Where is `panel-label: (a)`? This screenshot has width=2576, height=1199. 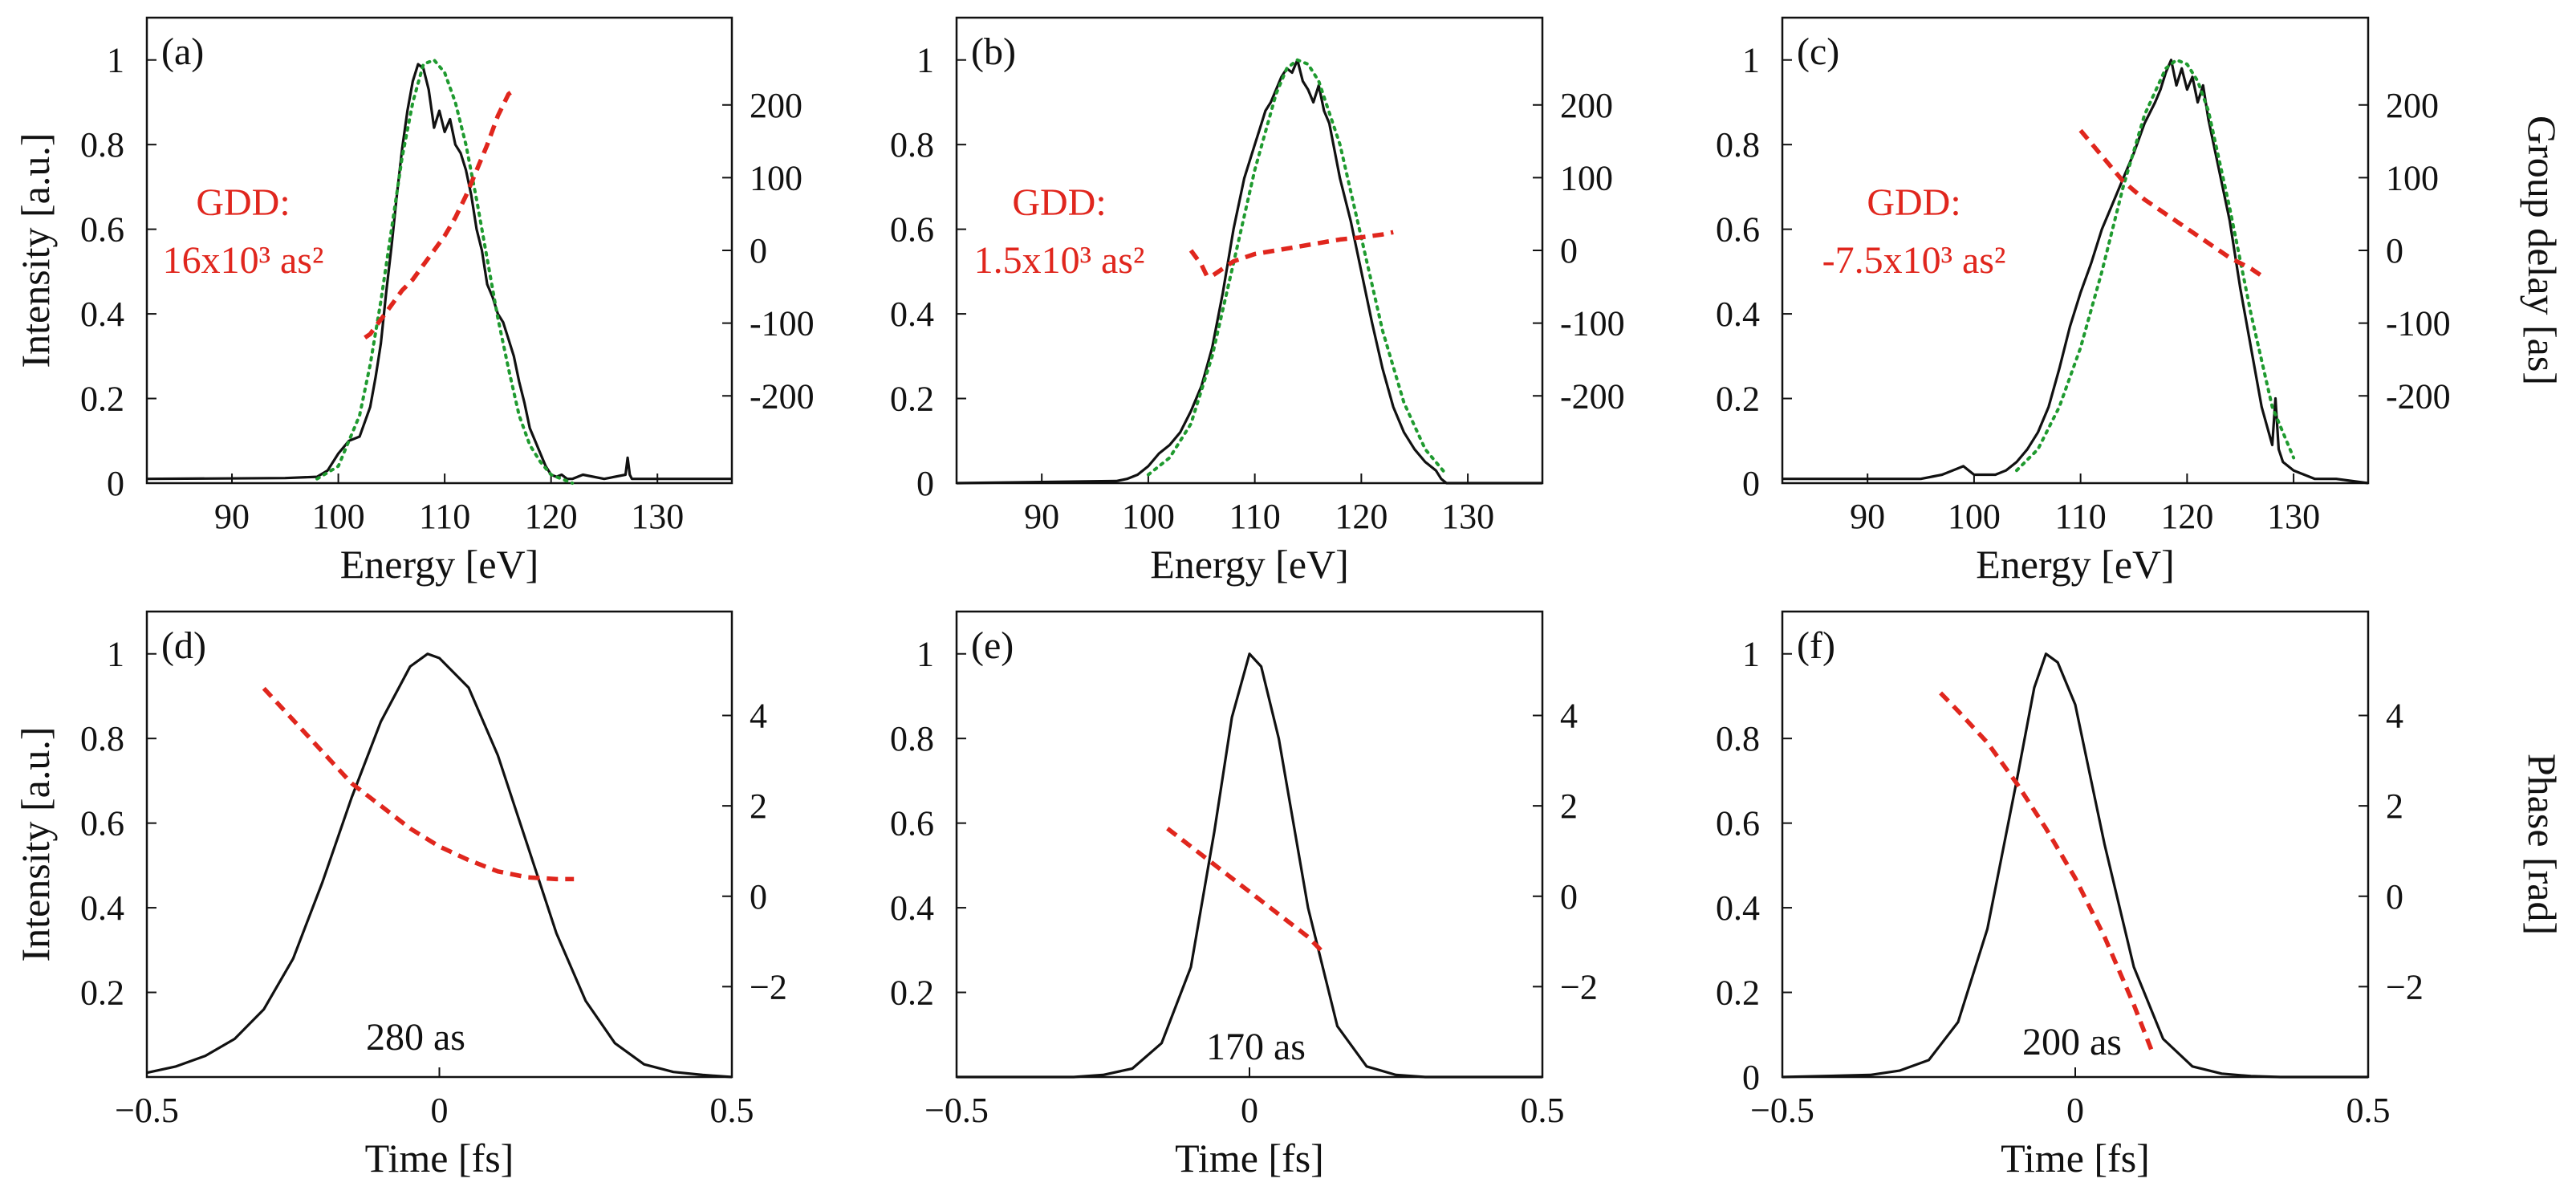 panel-label: (a) is located at coordinates (183, 51).